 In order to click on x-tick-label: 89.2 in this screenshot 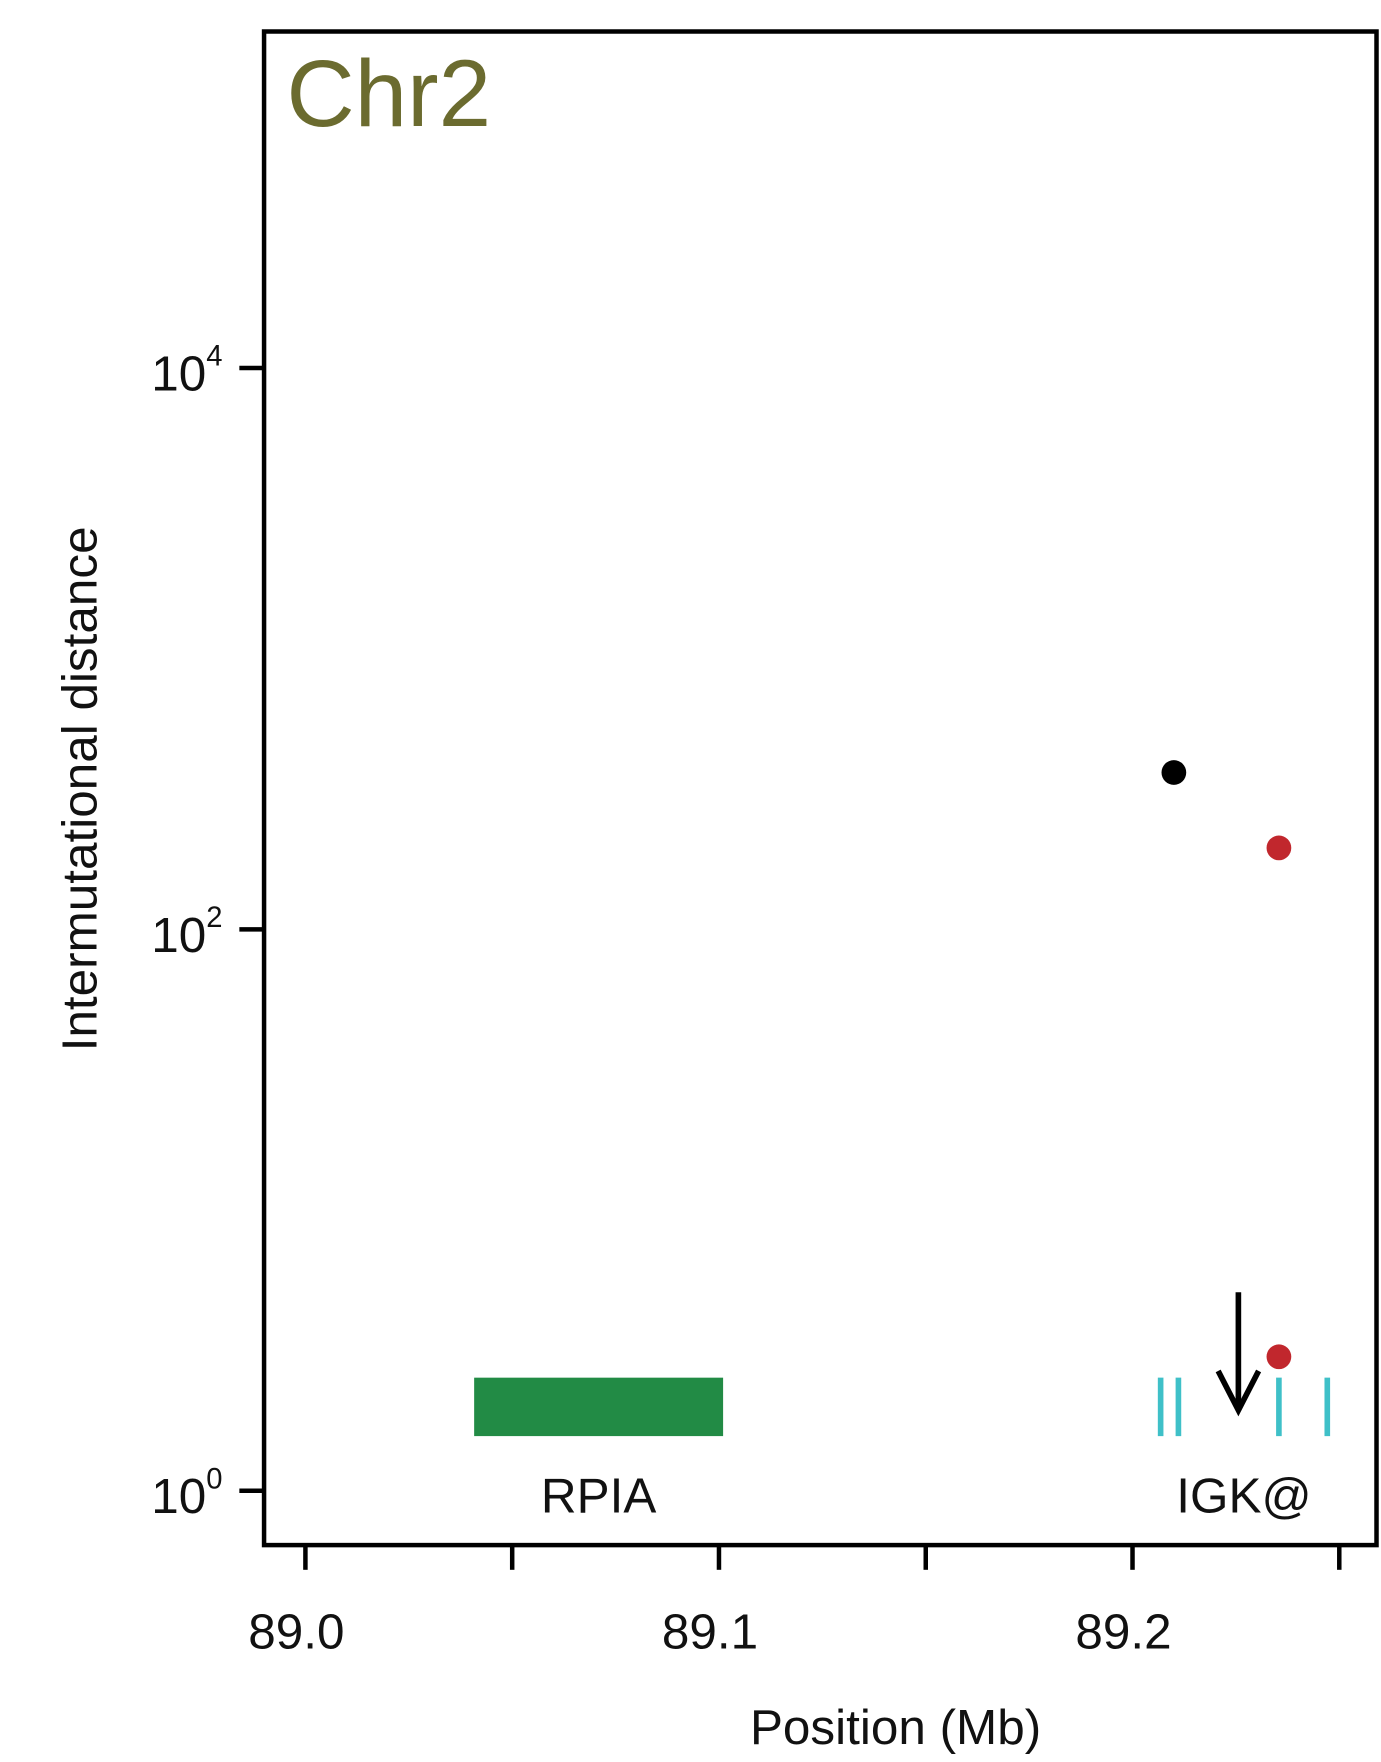, I will do `click(1123, 1631)`.